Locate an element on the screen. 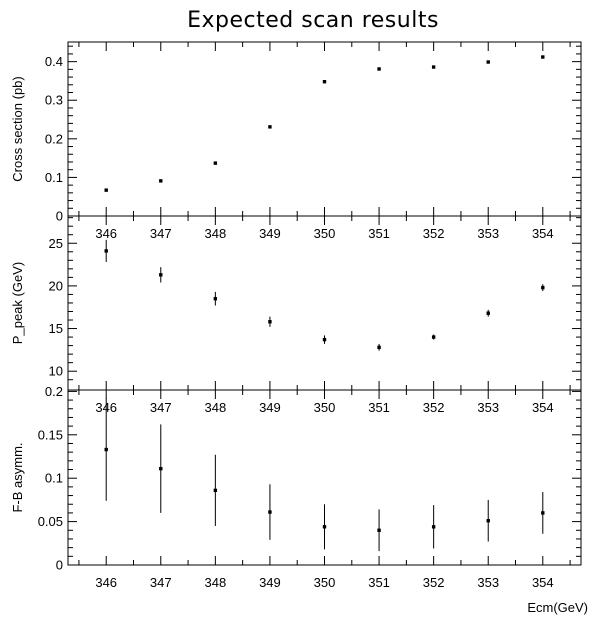 This screenshot has width=593, height=624. y-axis-label: P_peak (GeV) is located at coordinates (17, 303).